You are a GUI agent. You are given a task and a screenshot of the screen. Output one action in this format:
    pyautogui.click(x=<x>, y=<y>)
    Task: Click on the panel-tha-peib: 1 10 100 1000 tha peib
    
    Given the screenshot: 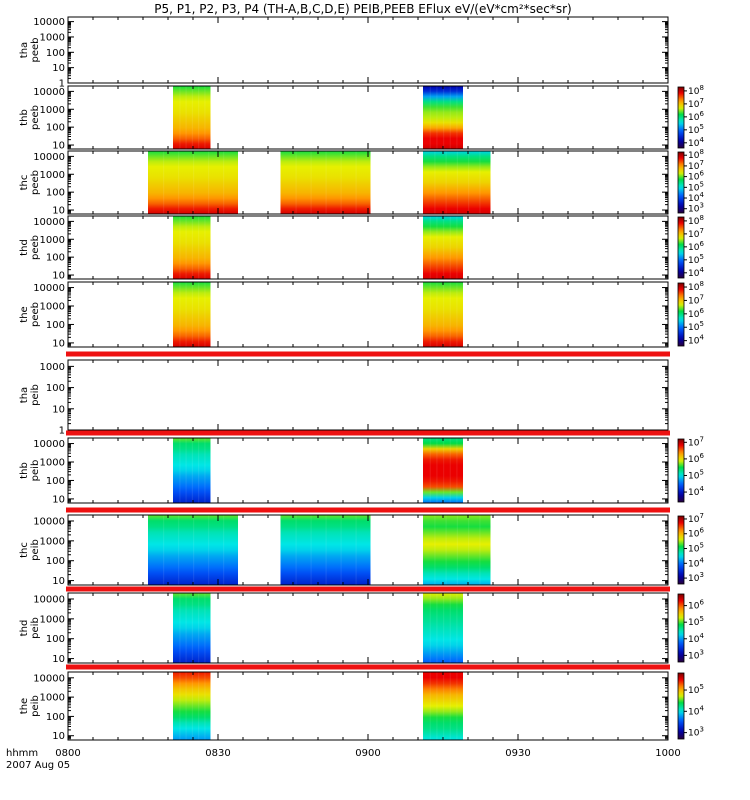 What is the action you would take?
    pyautogui.click(x=344, y=398)
    